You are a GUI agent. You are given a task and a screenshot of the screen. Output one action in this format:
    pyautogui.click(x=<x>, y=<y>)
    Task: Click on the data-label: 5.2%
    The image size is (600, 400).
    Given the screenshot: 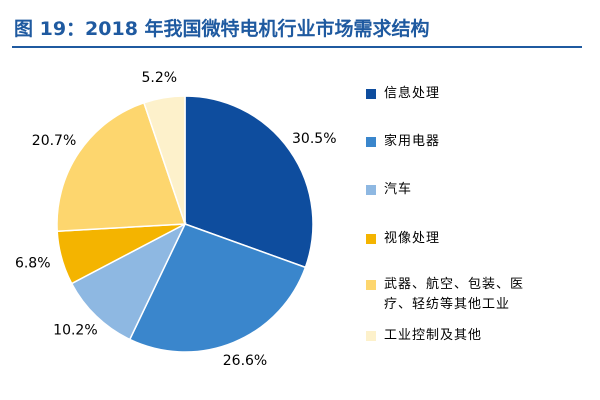 What is the action you would take?
    pyautogui.click(x=160, y=78)
    